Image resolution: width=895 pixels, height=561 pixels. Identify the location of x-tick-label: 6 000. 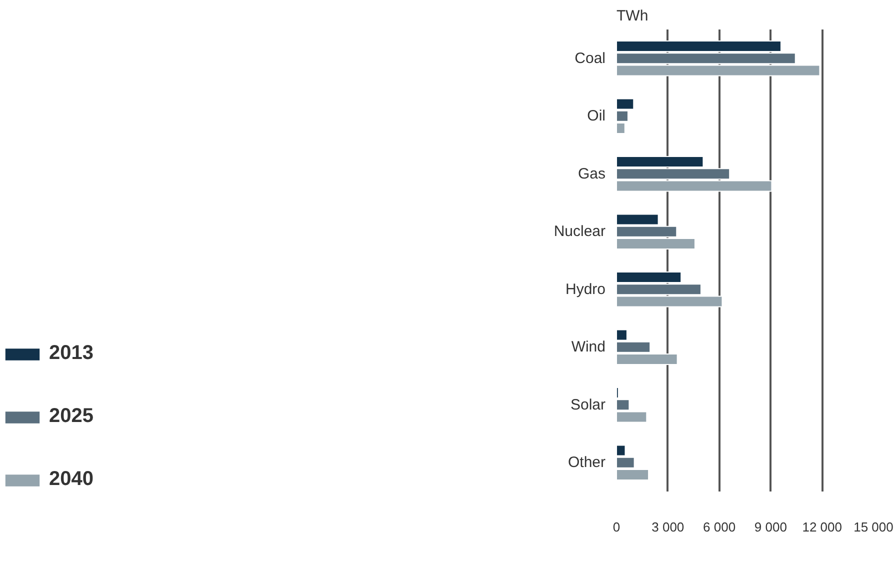
(719, 527).